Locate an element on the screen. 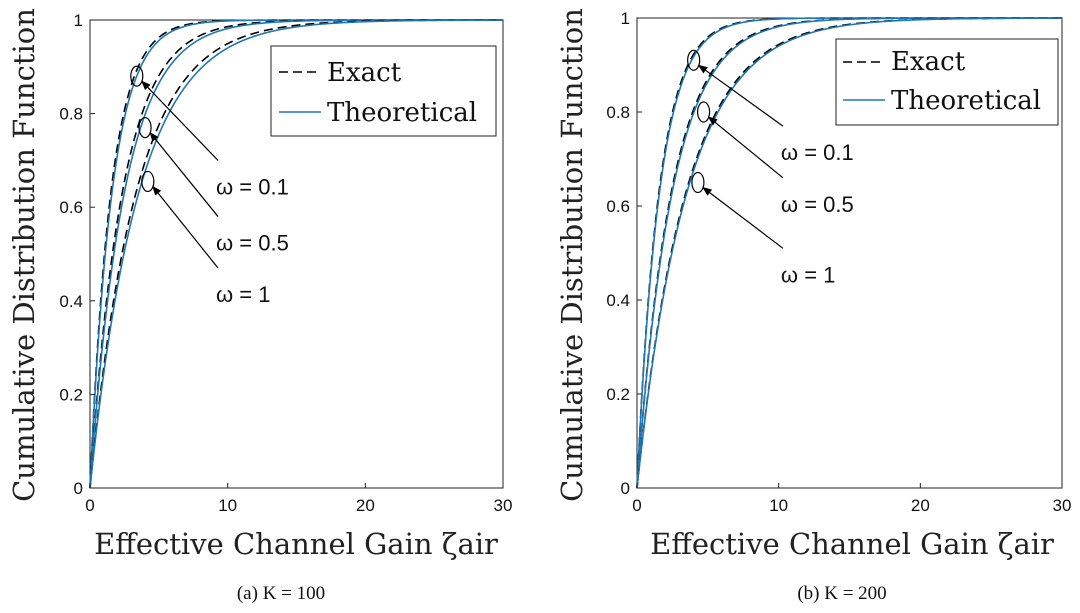 This screenshot has width=1080, height=613. markers-a is located at coordinates (142, 129).